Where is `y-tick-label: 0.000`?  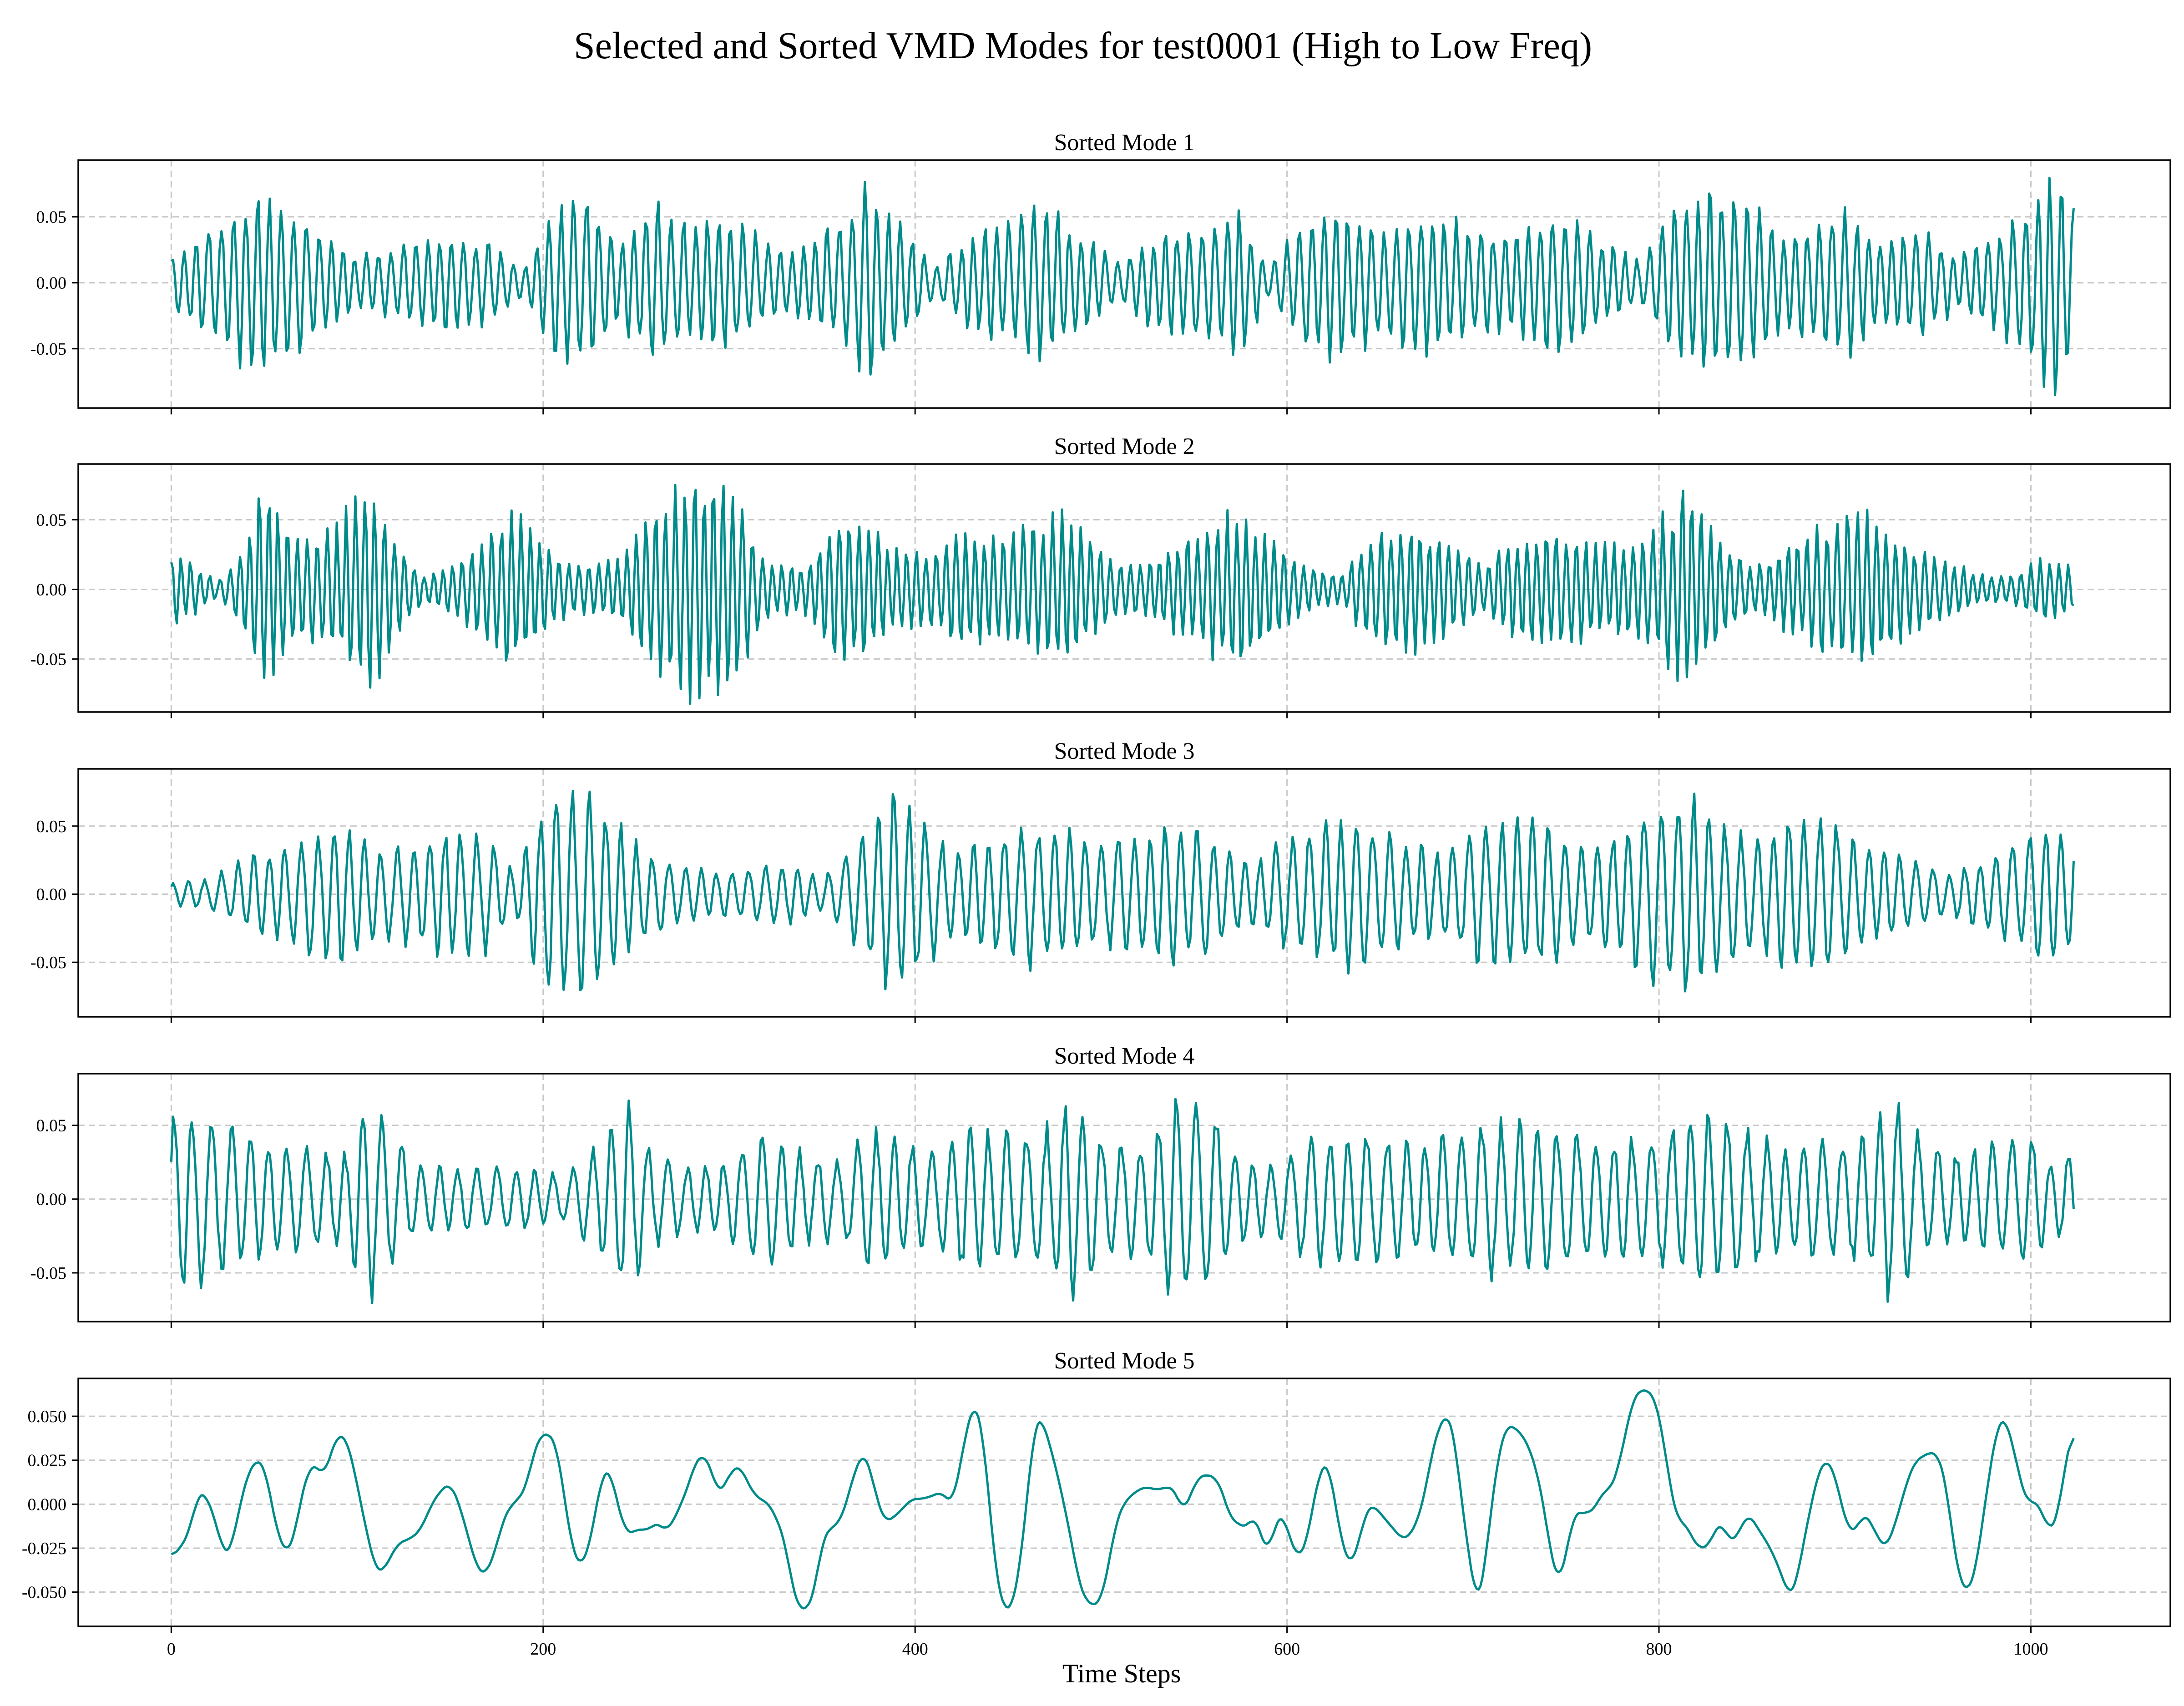 y-tick-label: 0.000 is located at coordinates (48, 1504).